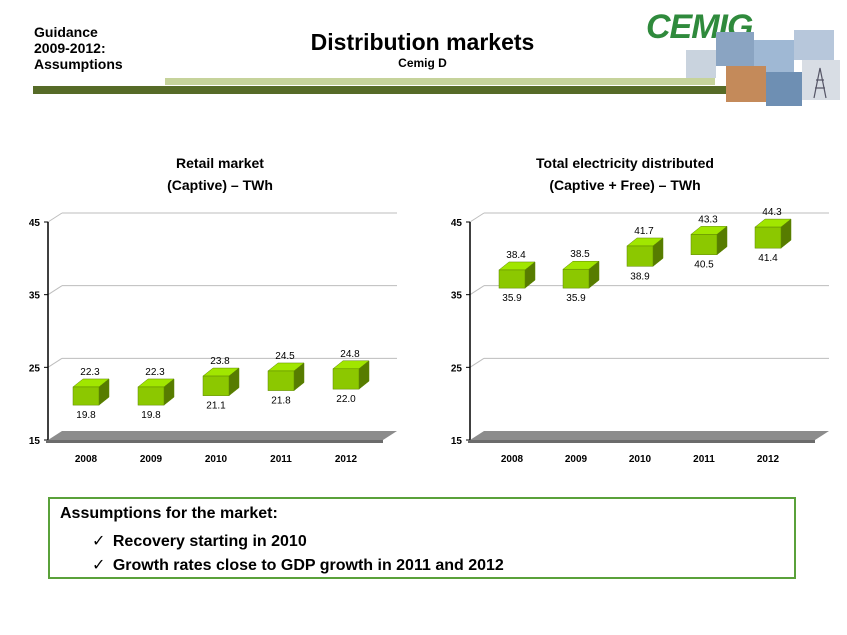 The width and height of the screenshot is (847, 635). What do you see at coordinates (216, 406) in the screenshot?
I see `chart1-data-label-low: 21.1` at bounding box center [216, 406].